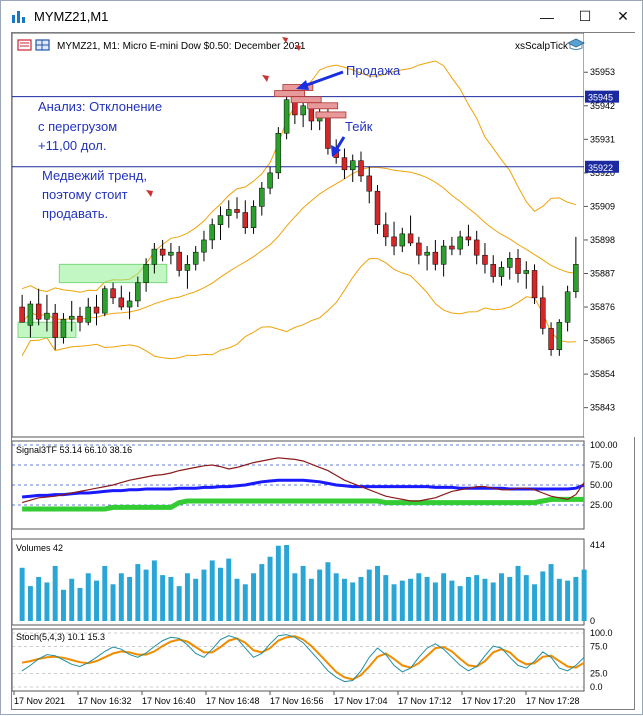 This screenshot has width=643, height=716. I want to click on indicator-name: xsScalpTick, so click(542, 46).